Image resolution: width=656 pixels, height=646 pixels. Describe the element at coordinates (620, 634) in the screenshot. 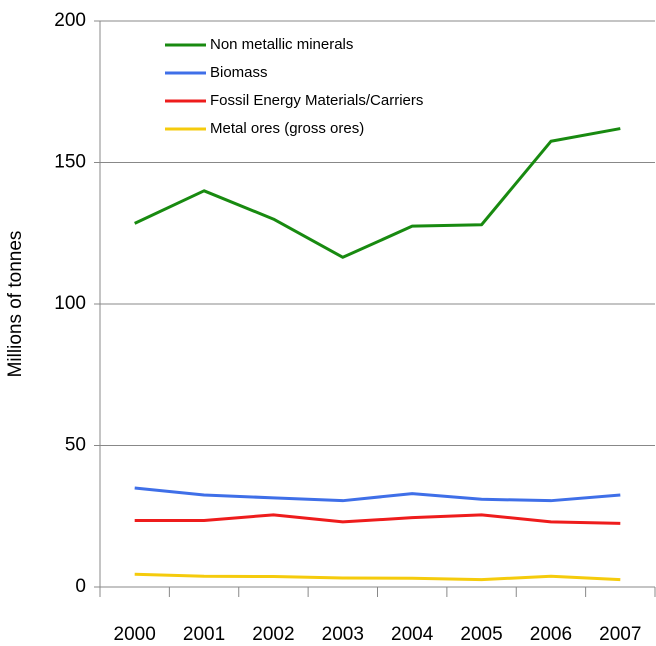

I see `x-tick-label: 2007` at that location.